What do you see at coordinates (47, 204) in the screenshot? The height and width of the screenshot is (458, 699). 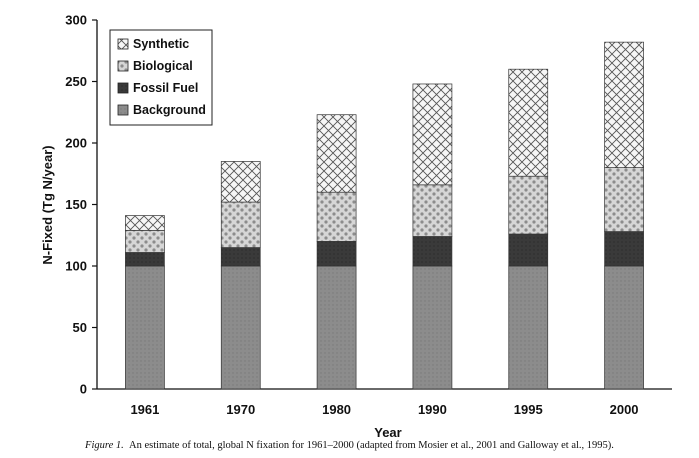 I see `y-axis-title: N-Fixed (Tg N/year)` at bounding box center [47, 204].